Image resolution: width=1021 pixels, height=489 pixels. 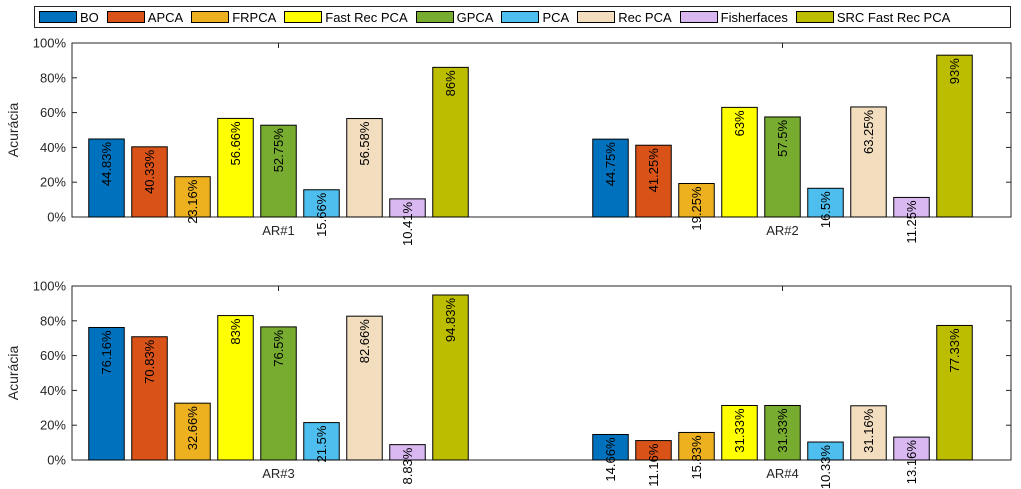 What do you see at coordinates (696, 208) in the screenshot?
I see `data-label: 19.25%` at bounding box center [696, 208].